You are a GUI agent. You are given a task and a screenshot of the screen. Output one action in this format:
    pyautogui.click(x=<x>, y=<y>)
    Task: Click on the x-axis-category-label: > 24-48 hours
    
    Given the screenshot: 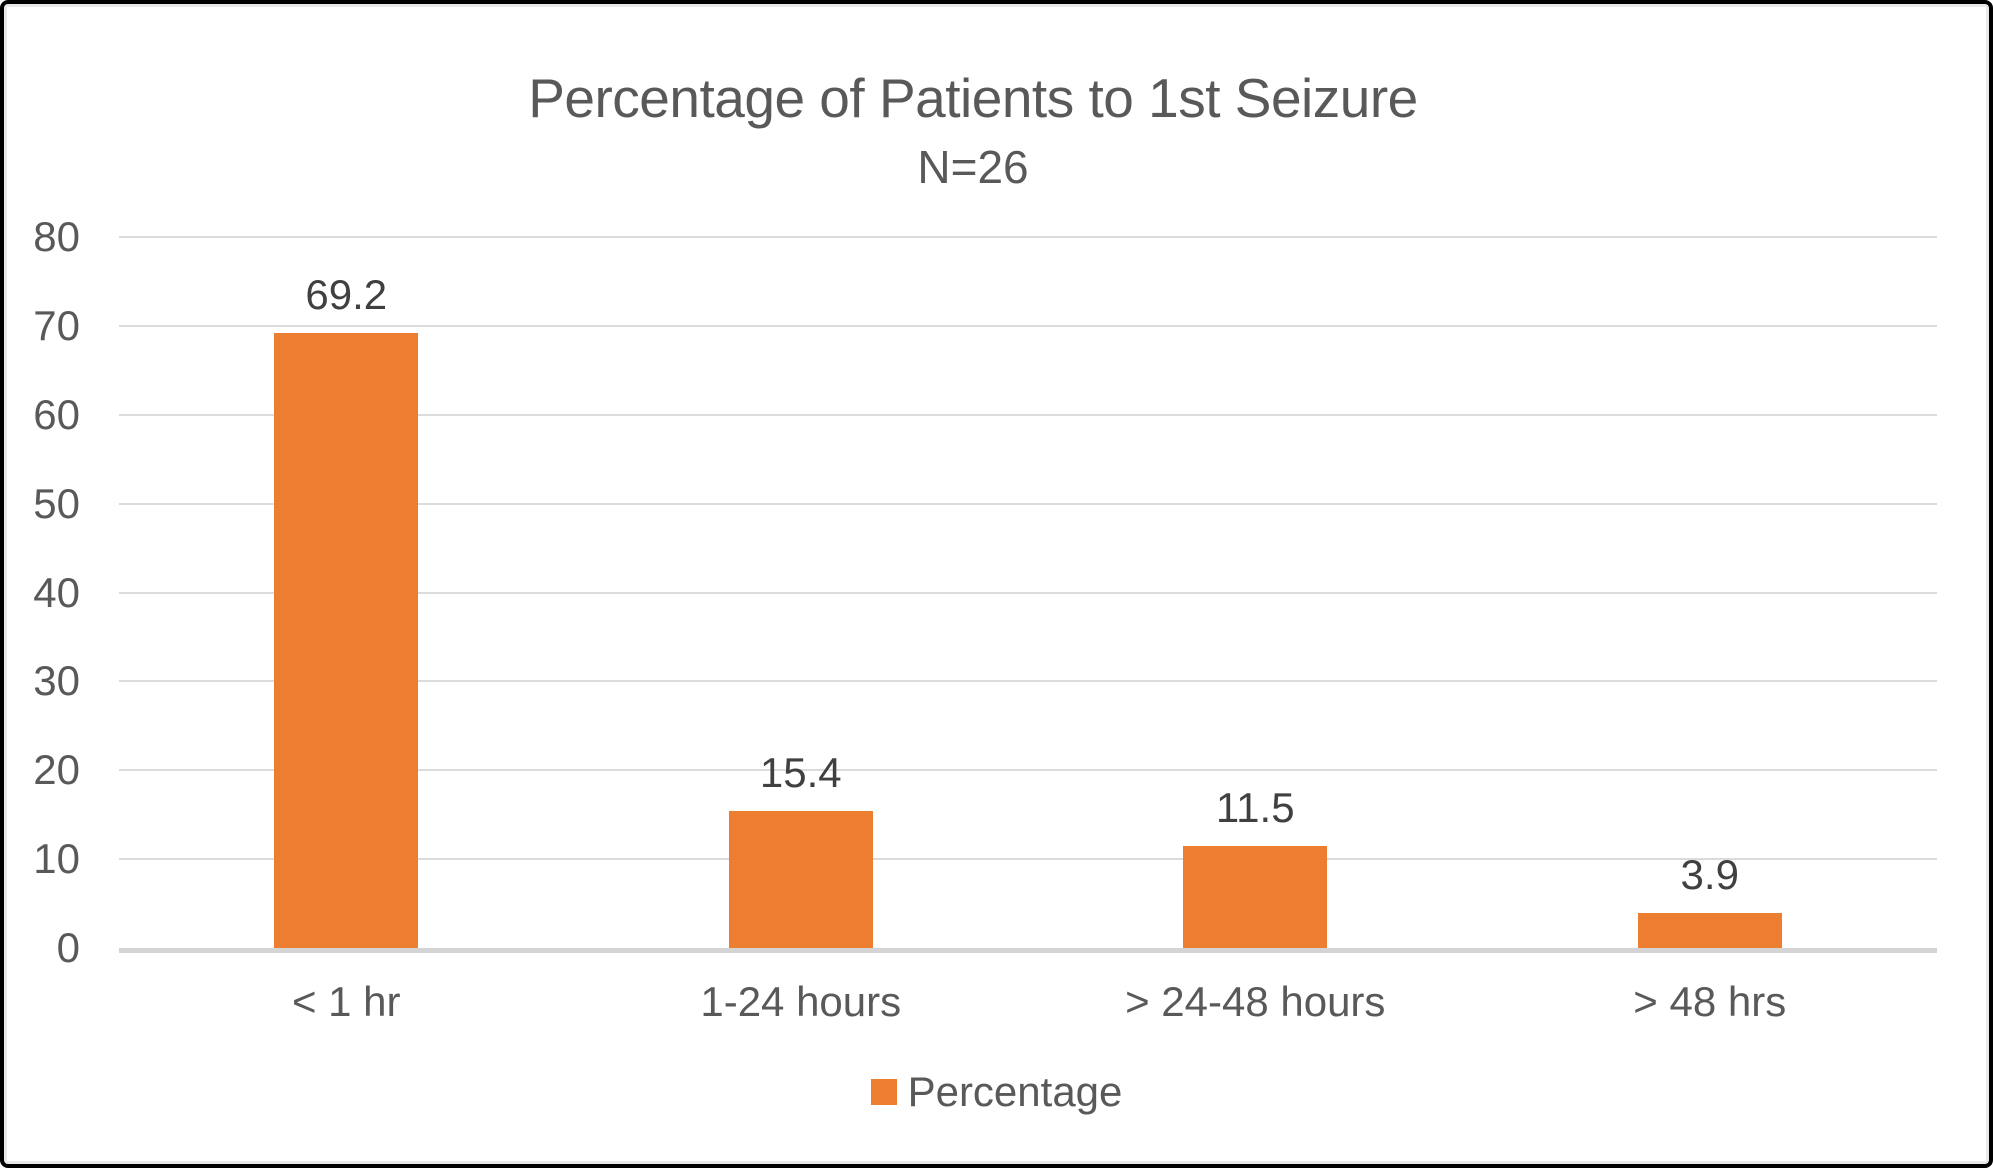 What is the action you would take?
    pyautogui.click(x=1255, y=1001)
    